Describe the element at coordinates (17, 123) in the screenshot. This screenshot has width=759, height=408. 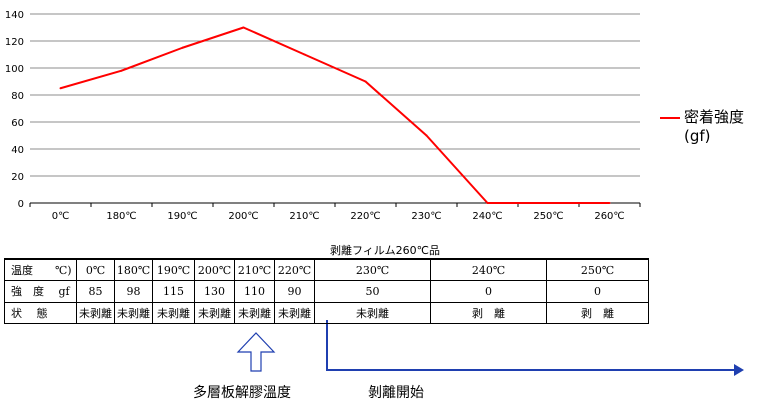
I see `y-tick-label: 60` at that location.